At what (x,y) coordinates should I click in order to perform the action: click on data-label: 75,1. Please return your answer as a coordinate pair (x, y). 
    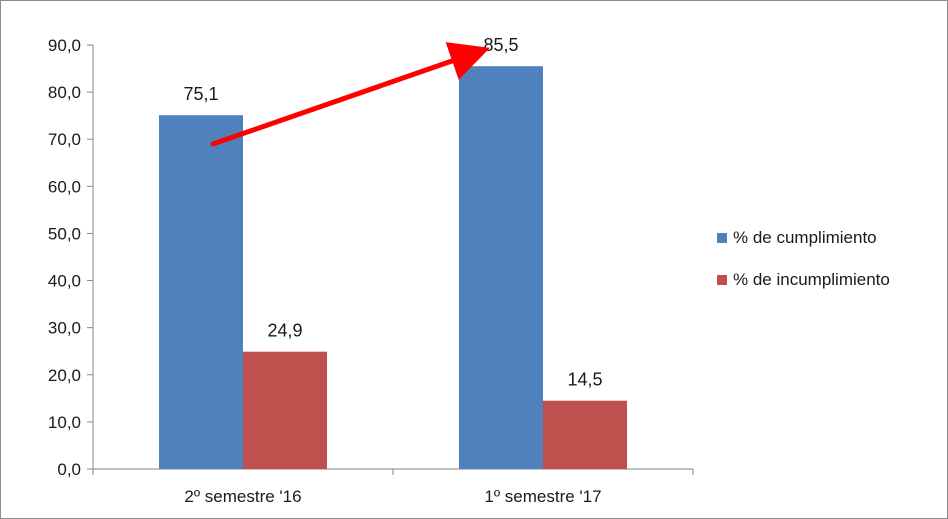
    Looking at the image, I should click on (200, 94).